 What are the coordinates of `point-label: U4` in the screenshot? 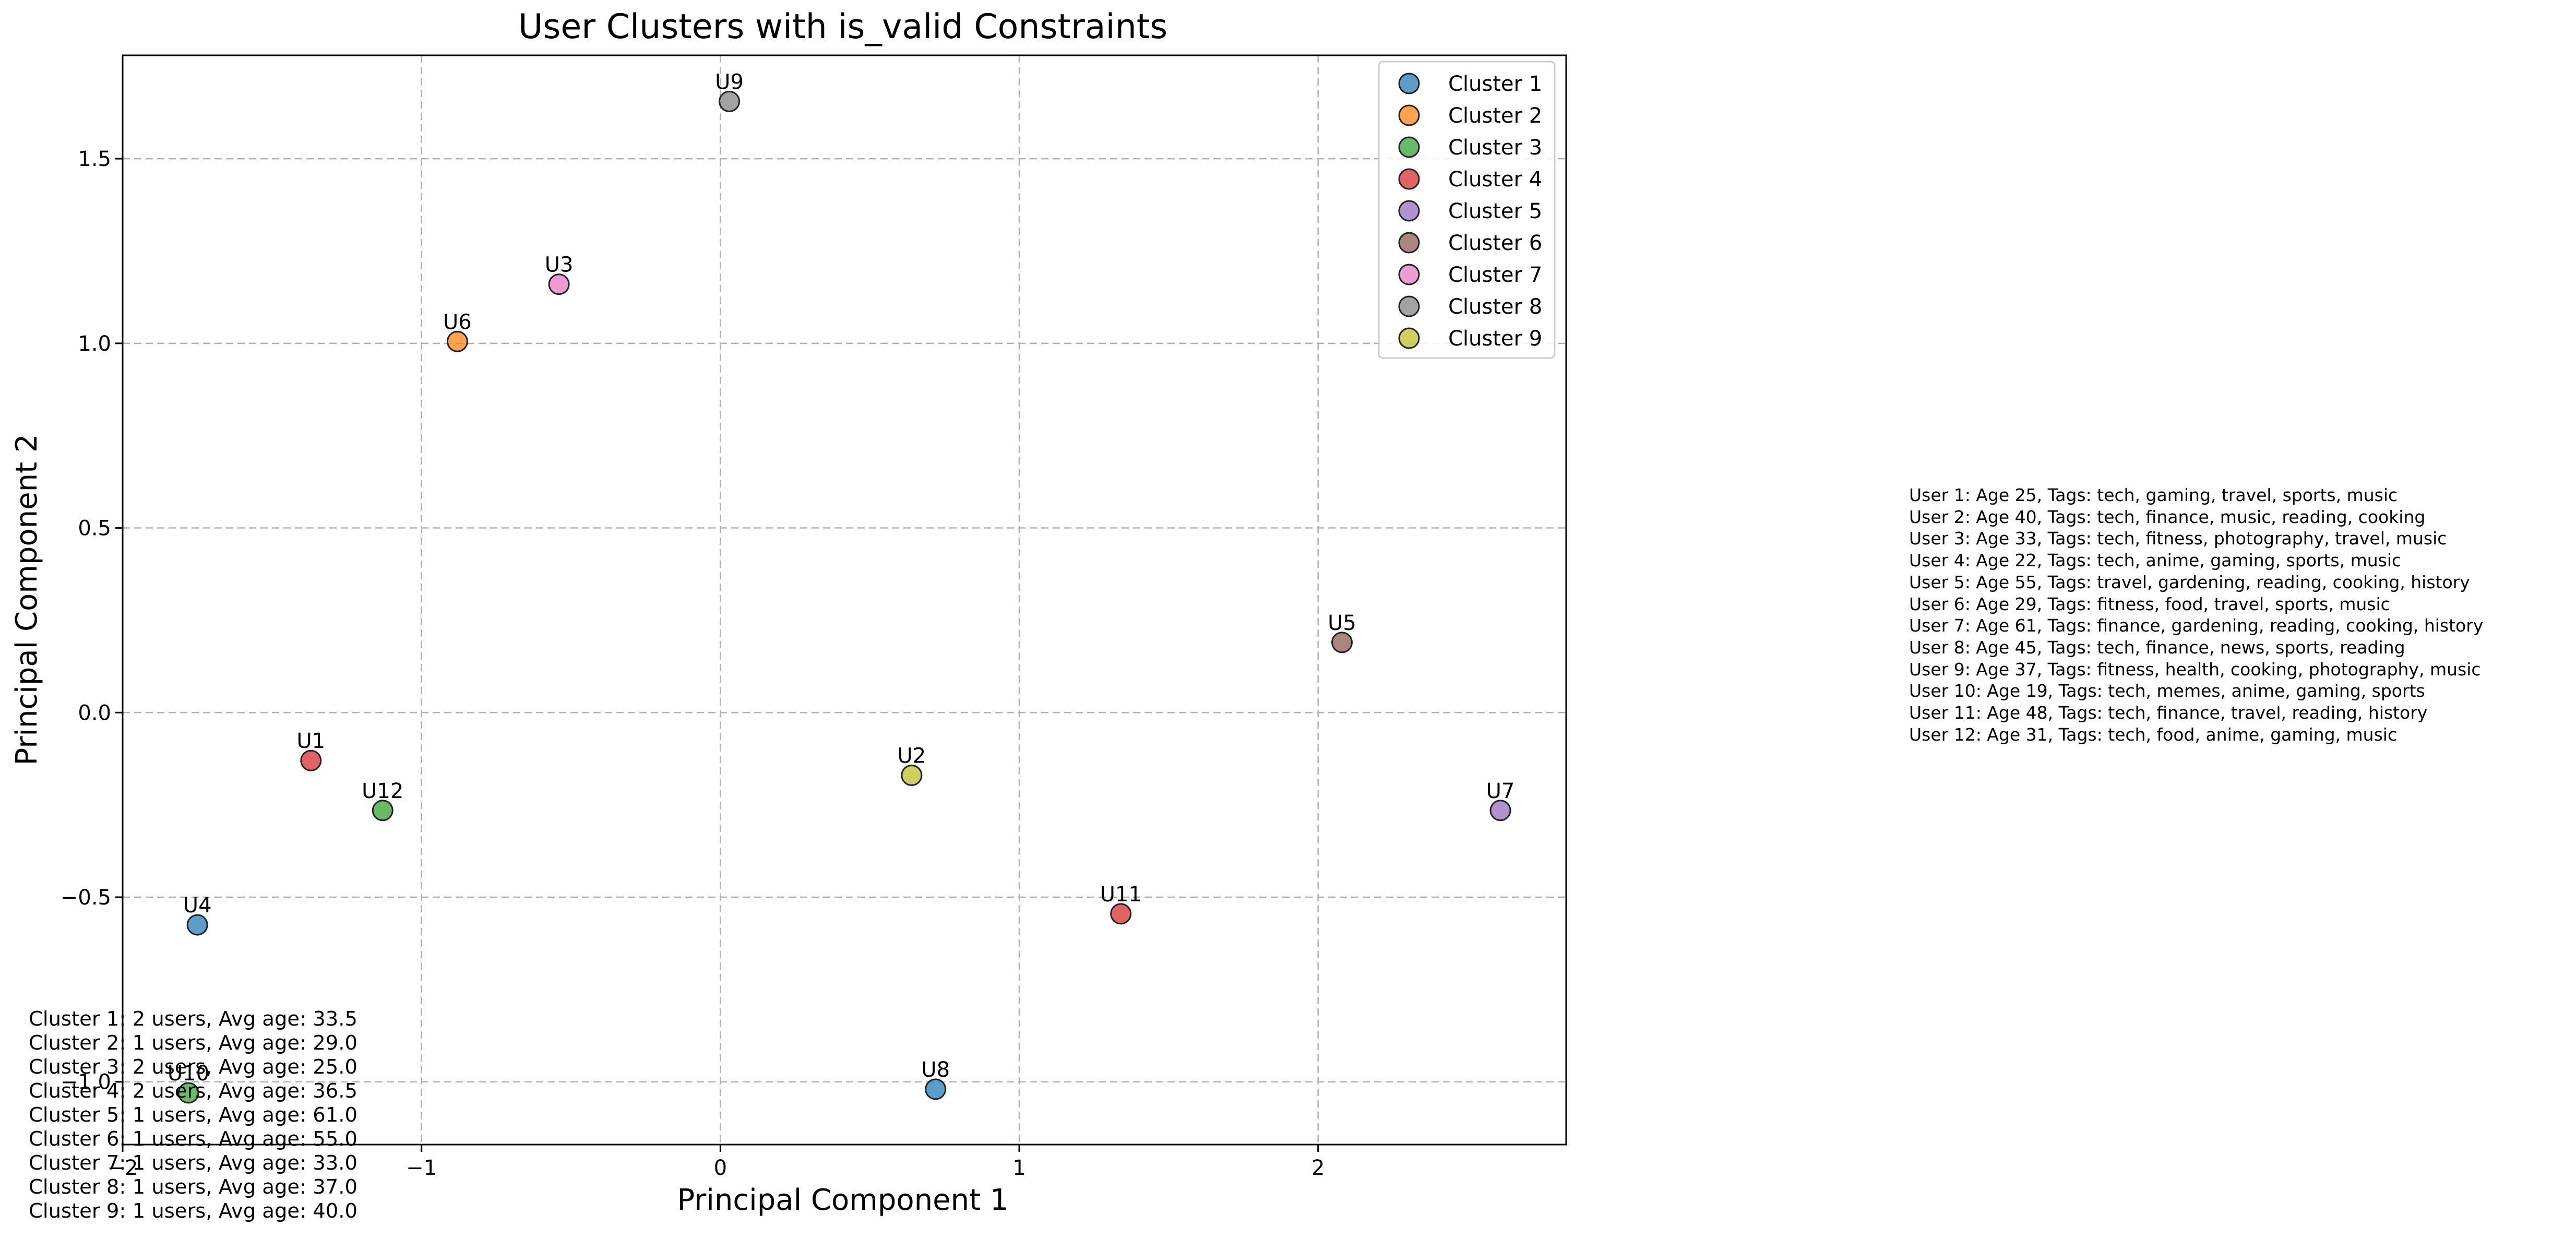 It's located at (197, 906).